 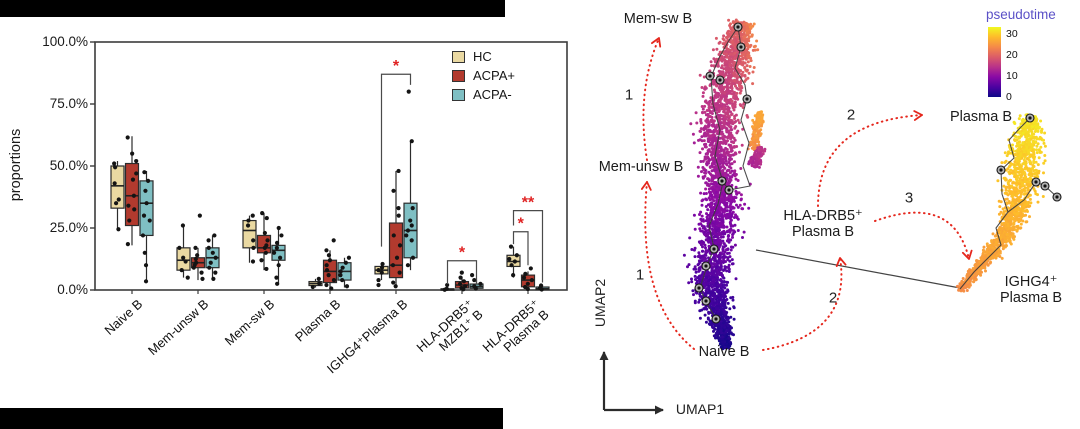 What do you see at coordinates (458, 56) in the screenshot?
I see `hc-swatch` at bounding box center [458, 56].